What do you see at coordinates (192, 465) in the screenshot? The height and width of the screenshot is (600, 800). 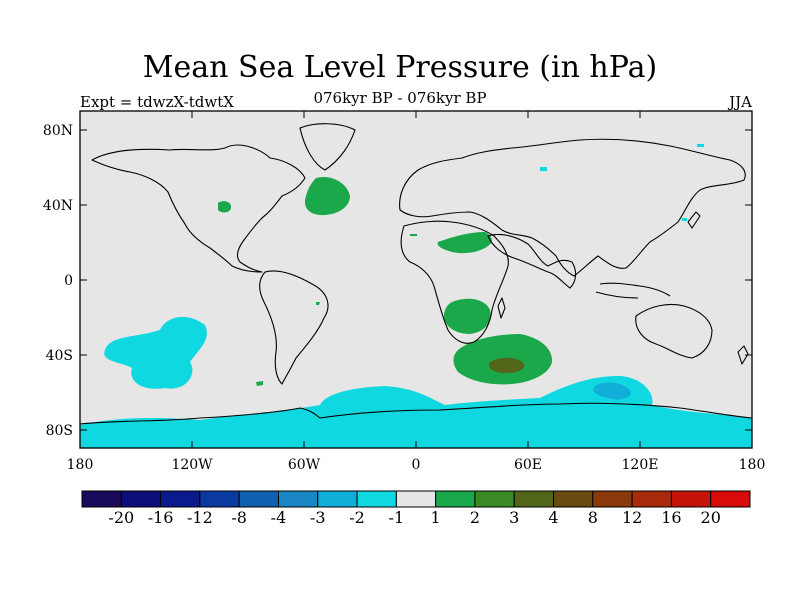 I see `x-tick-label: 120W` at bounding box center [192, 465].